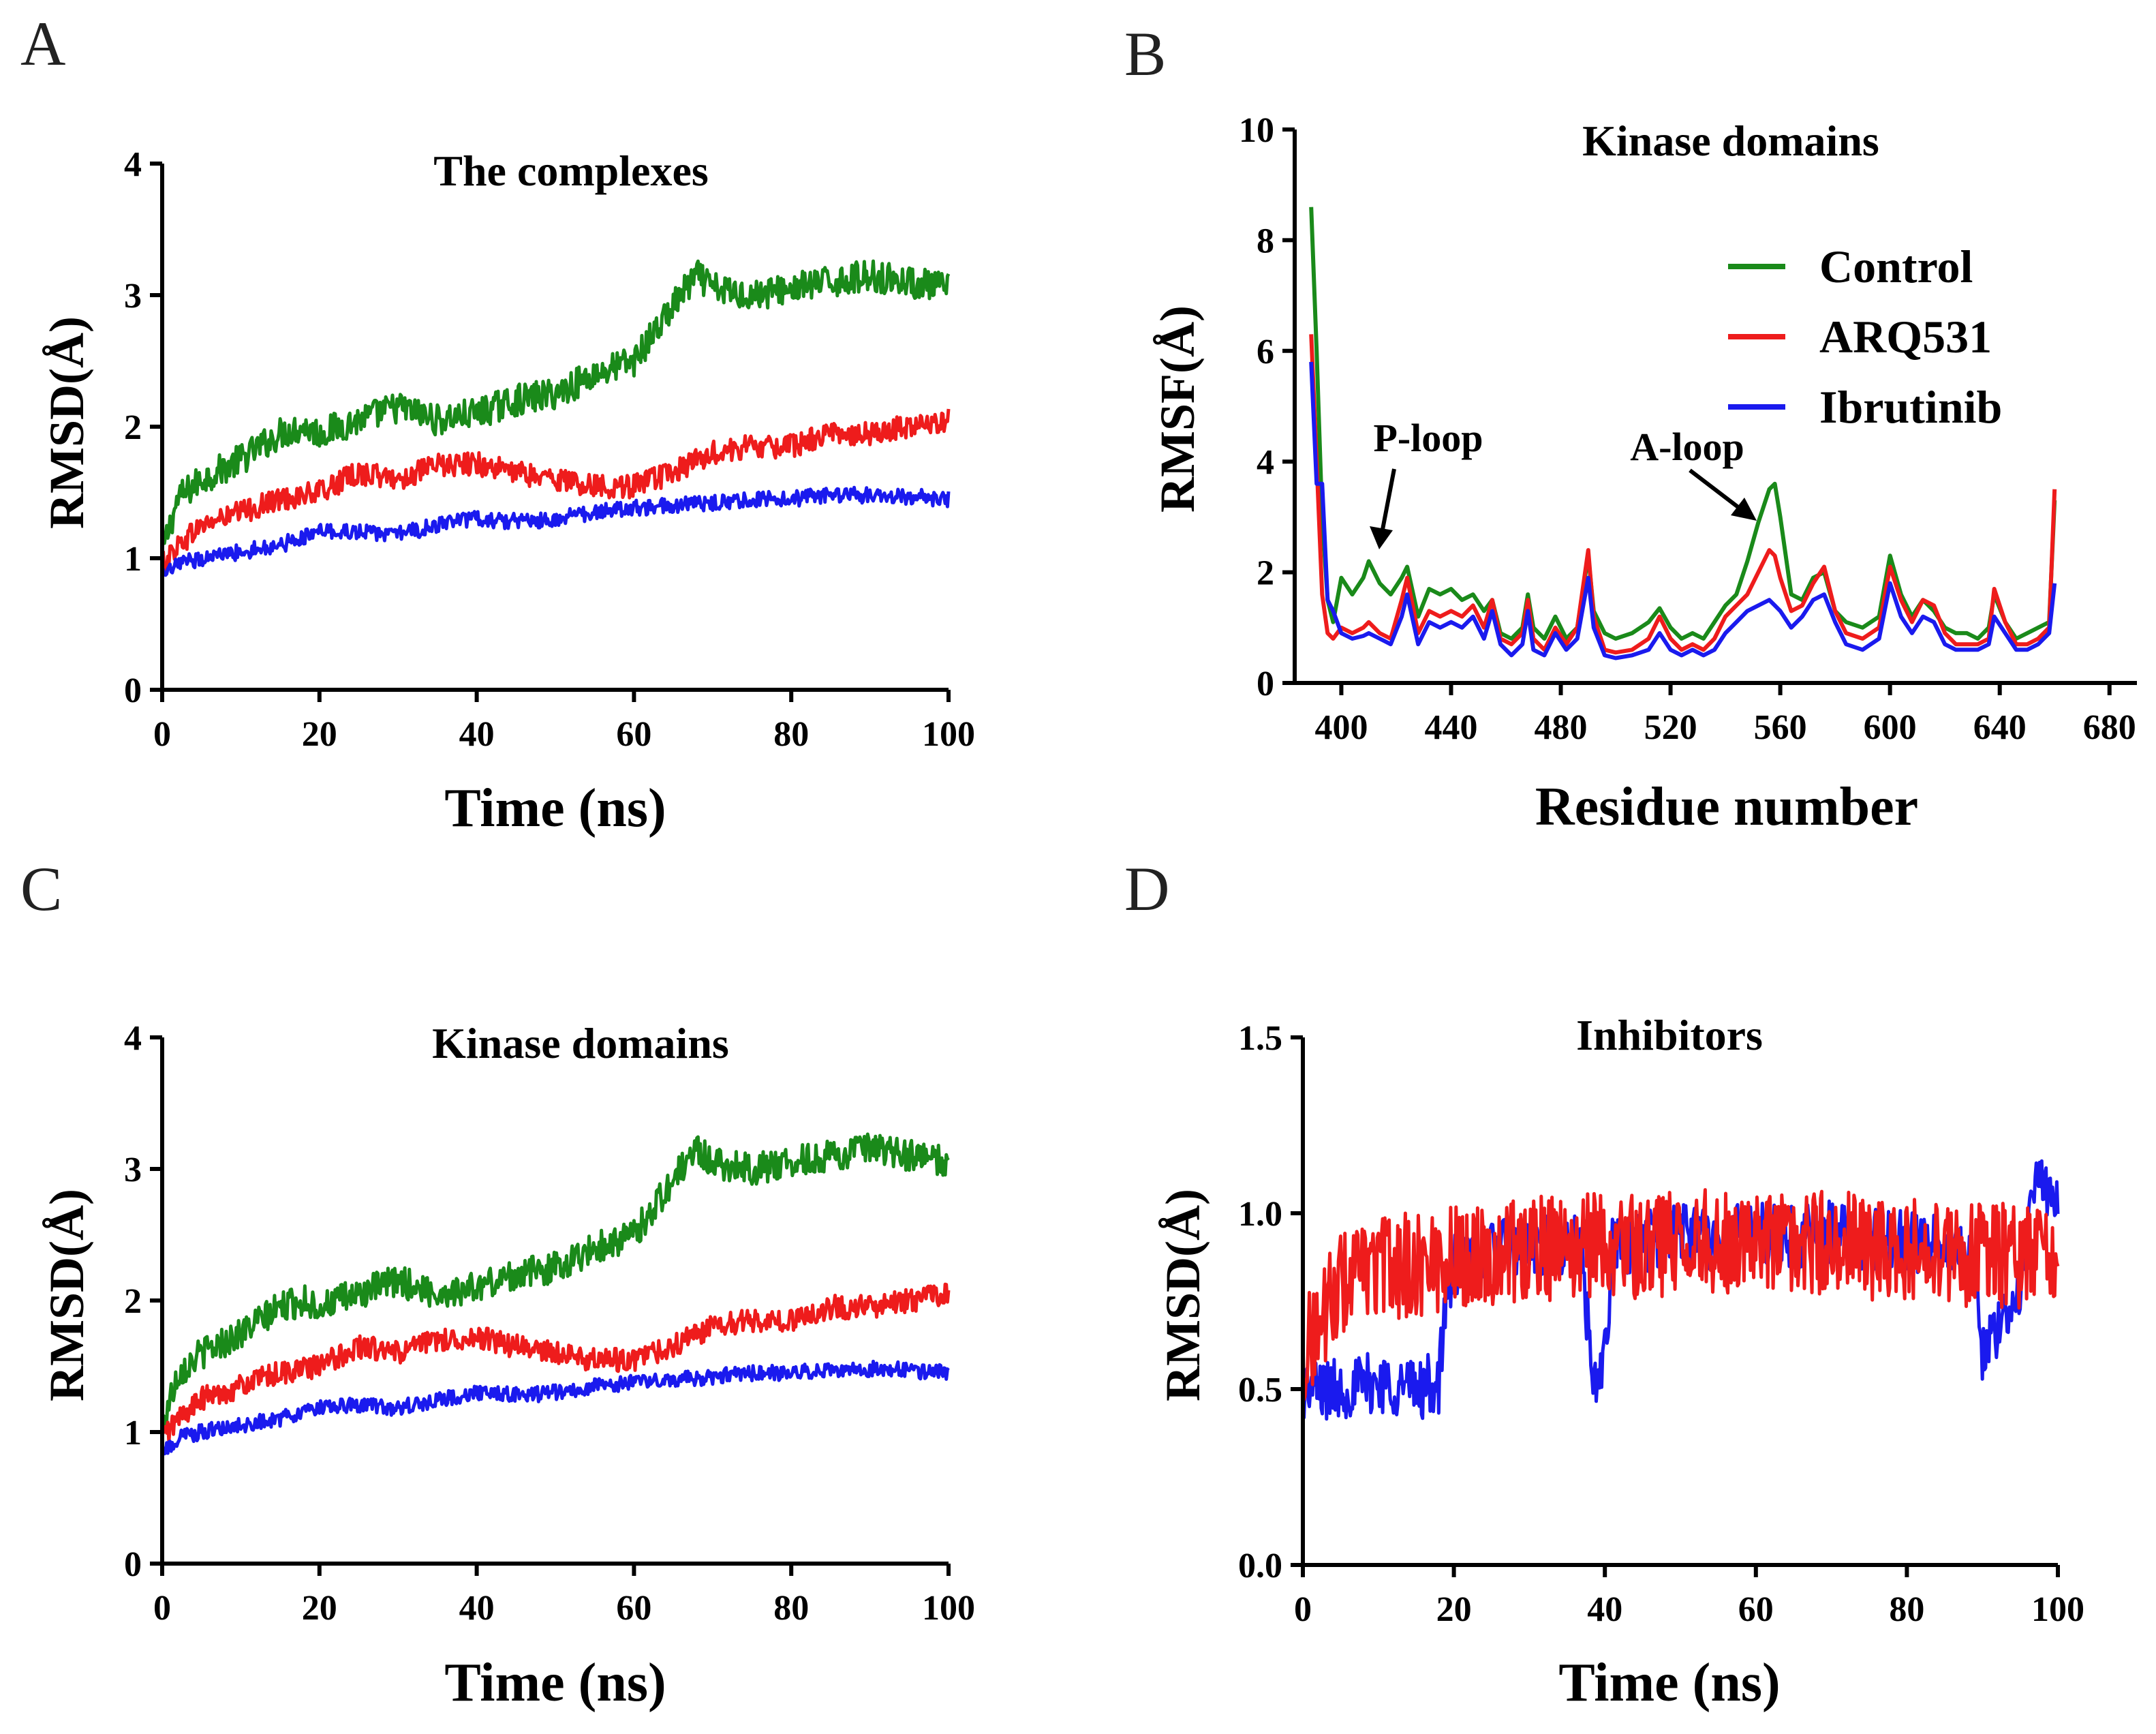  What do you see at coordinates (67, 422) in the screenshot?
I see `y-axis-label-a: RMSD(Å)` at bounding box center [67, 422].